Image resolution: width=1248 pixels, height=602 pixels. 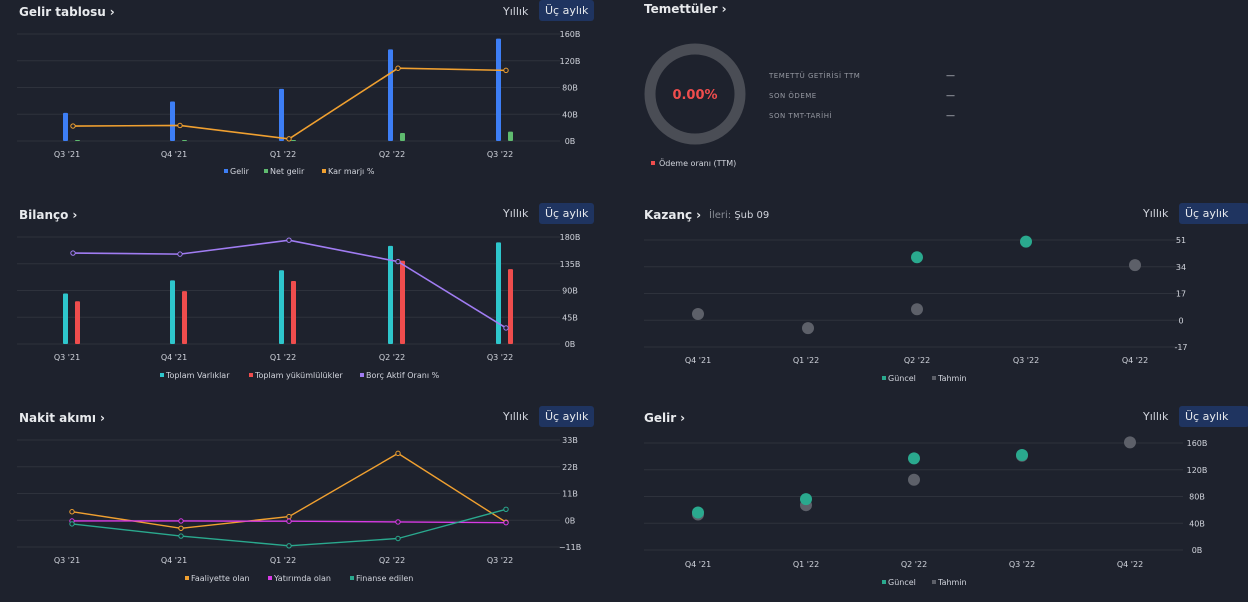 I want to click on cashflow-legend-swatch, so click(x=270, y=578).